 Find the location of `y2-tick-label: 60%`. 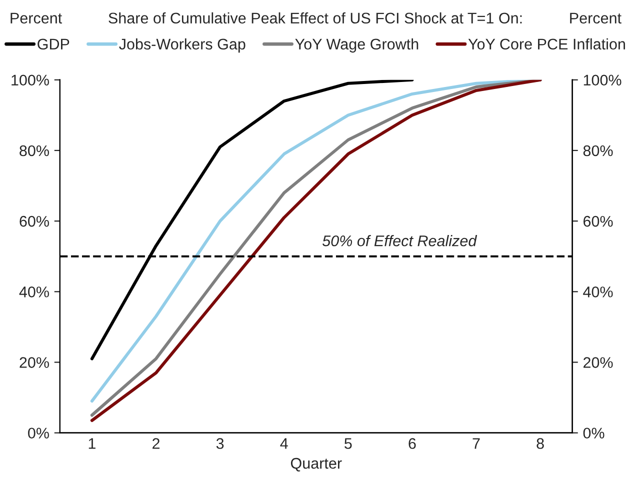

y2-tick-label: 60% is located at coordinates (598, 221).